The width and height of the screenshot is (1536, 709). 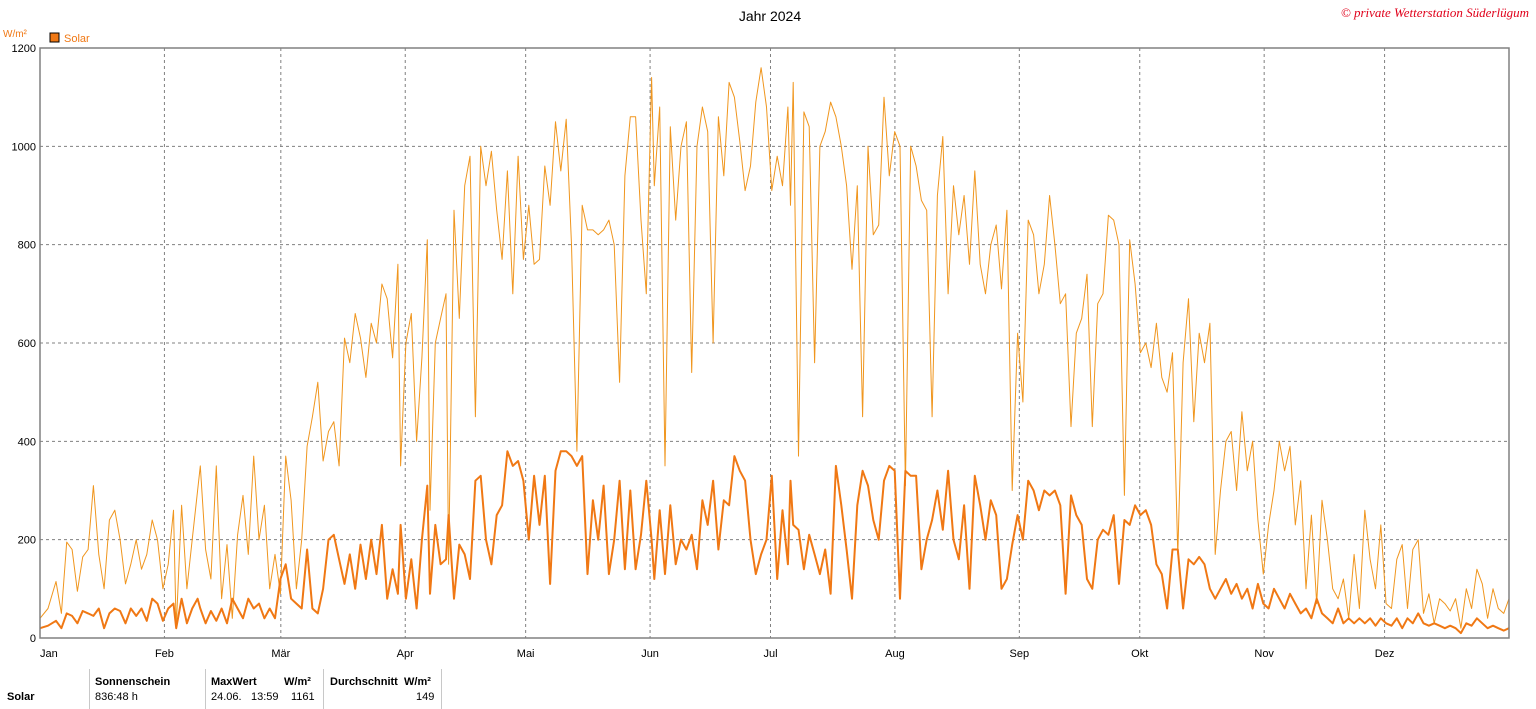 What do you see at coordinates (116, 697) in the screenshot?
I see `sonnenschein-value: 836:48 h` at bounding box center [116, 697].